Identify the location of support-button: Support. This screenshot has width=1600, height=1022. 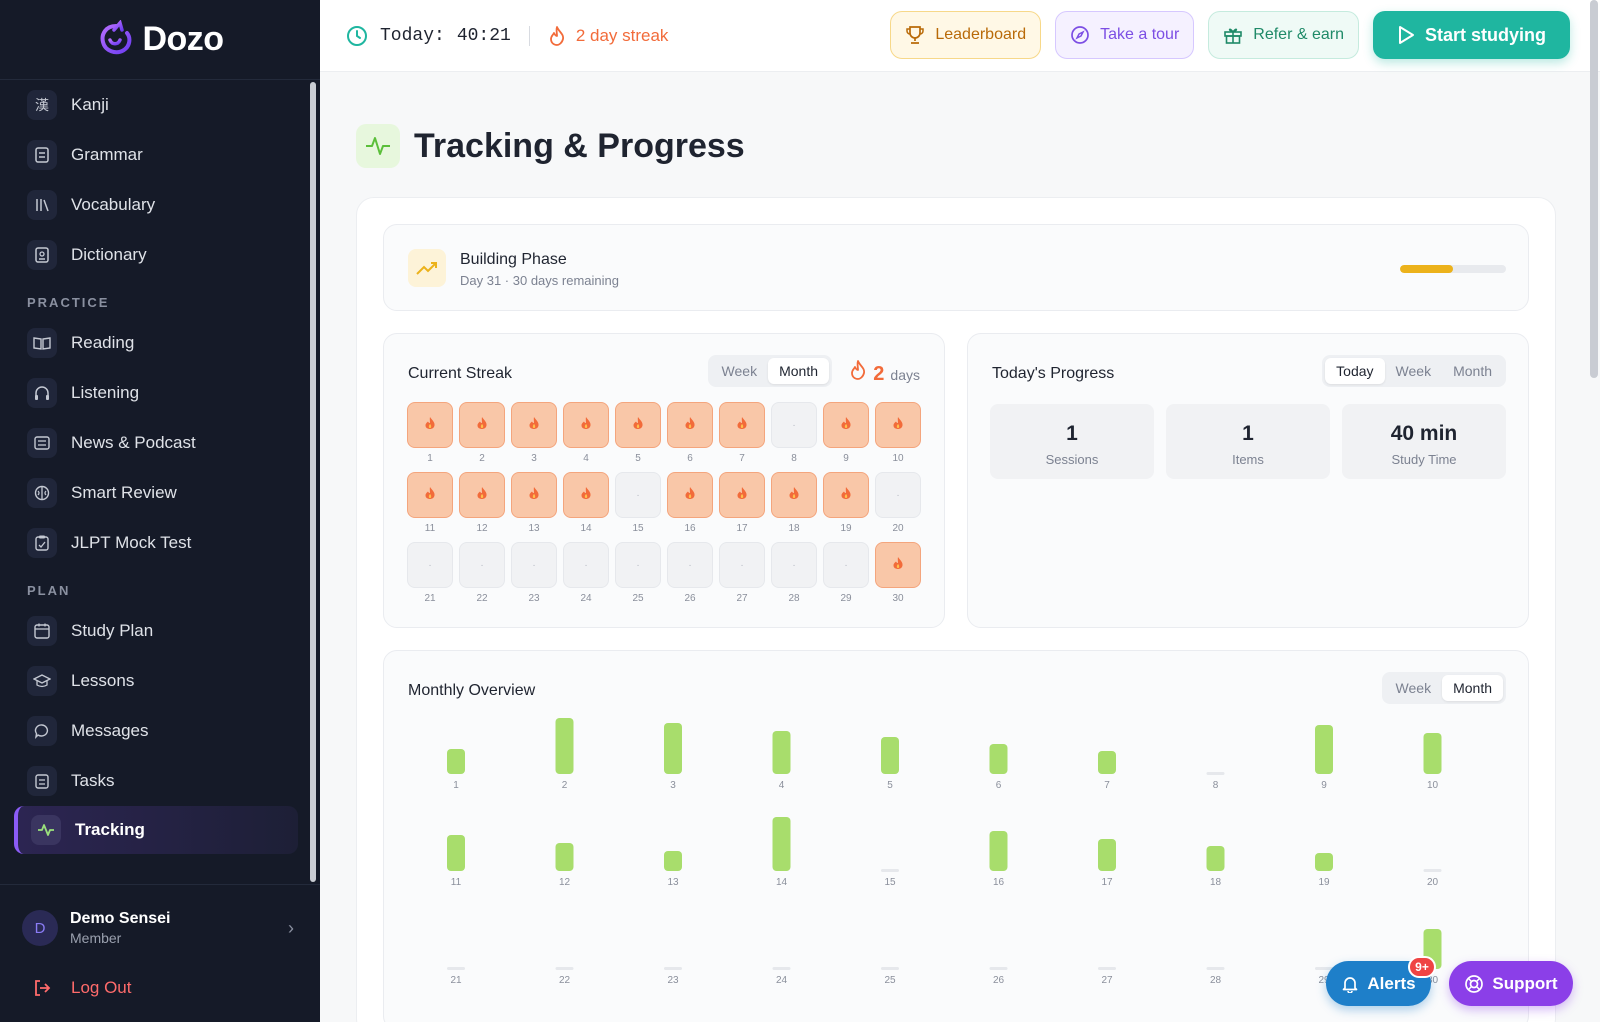
(1511, 983).